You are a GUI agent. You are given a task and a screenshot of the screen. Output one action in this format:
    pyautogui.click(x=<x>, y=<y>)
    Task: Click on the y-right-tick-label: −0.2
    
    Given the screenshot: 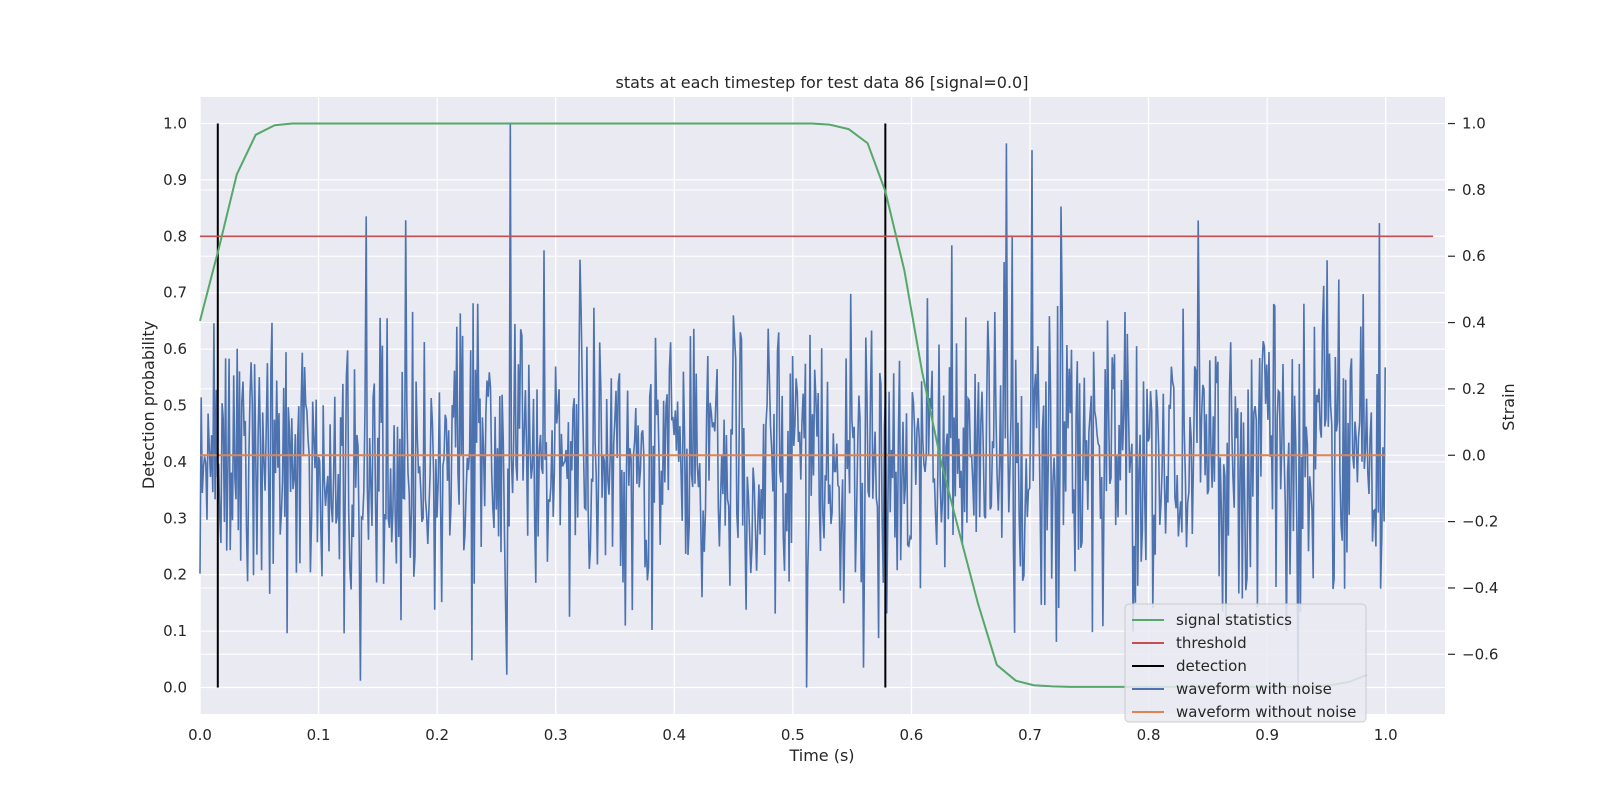 What is the action you would take?
    pyautogui.click(x=1480, y=522)
    